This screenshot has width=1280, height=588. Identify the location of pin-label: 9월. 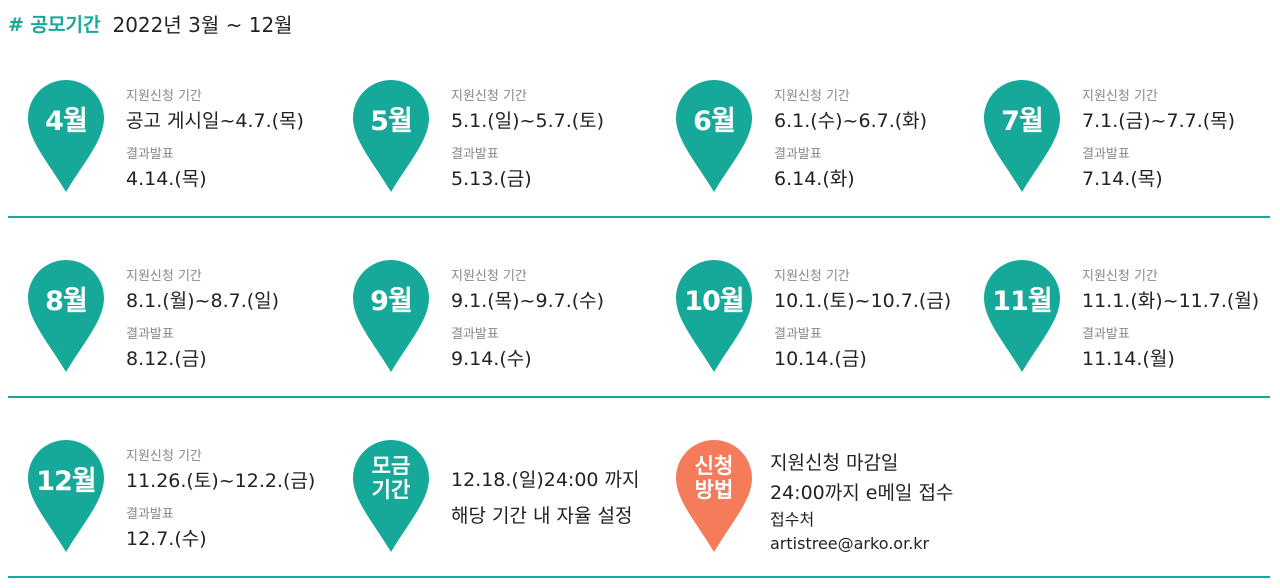
(391, 301).